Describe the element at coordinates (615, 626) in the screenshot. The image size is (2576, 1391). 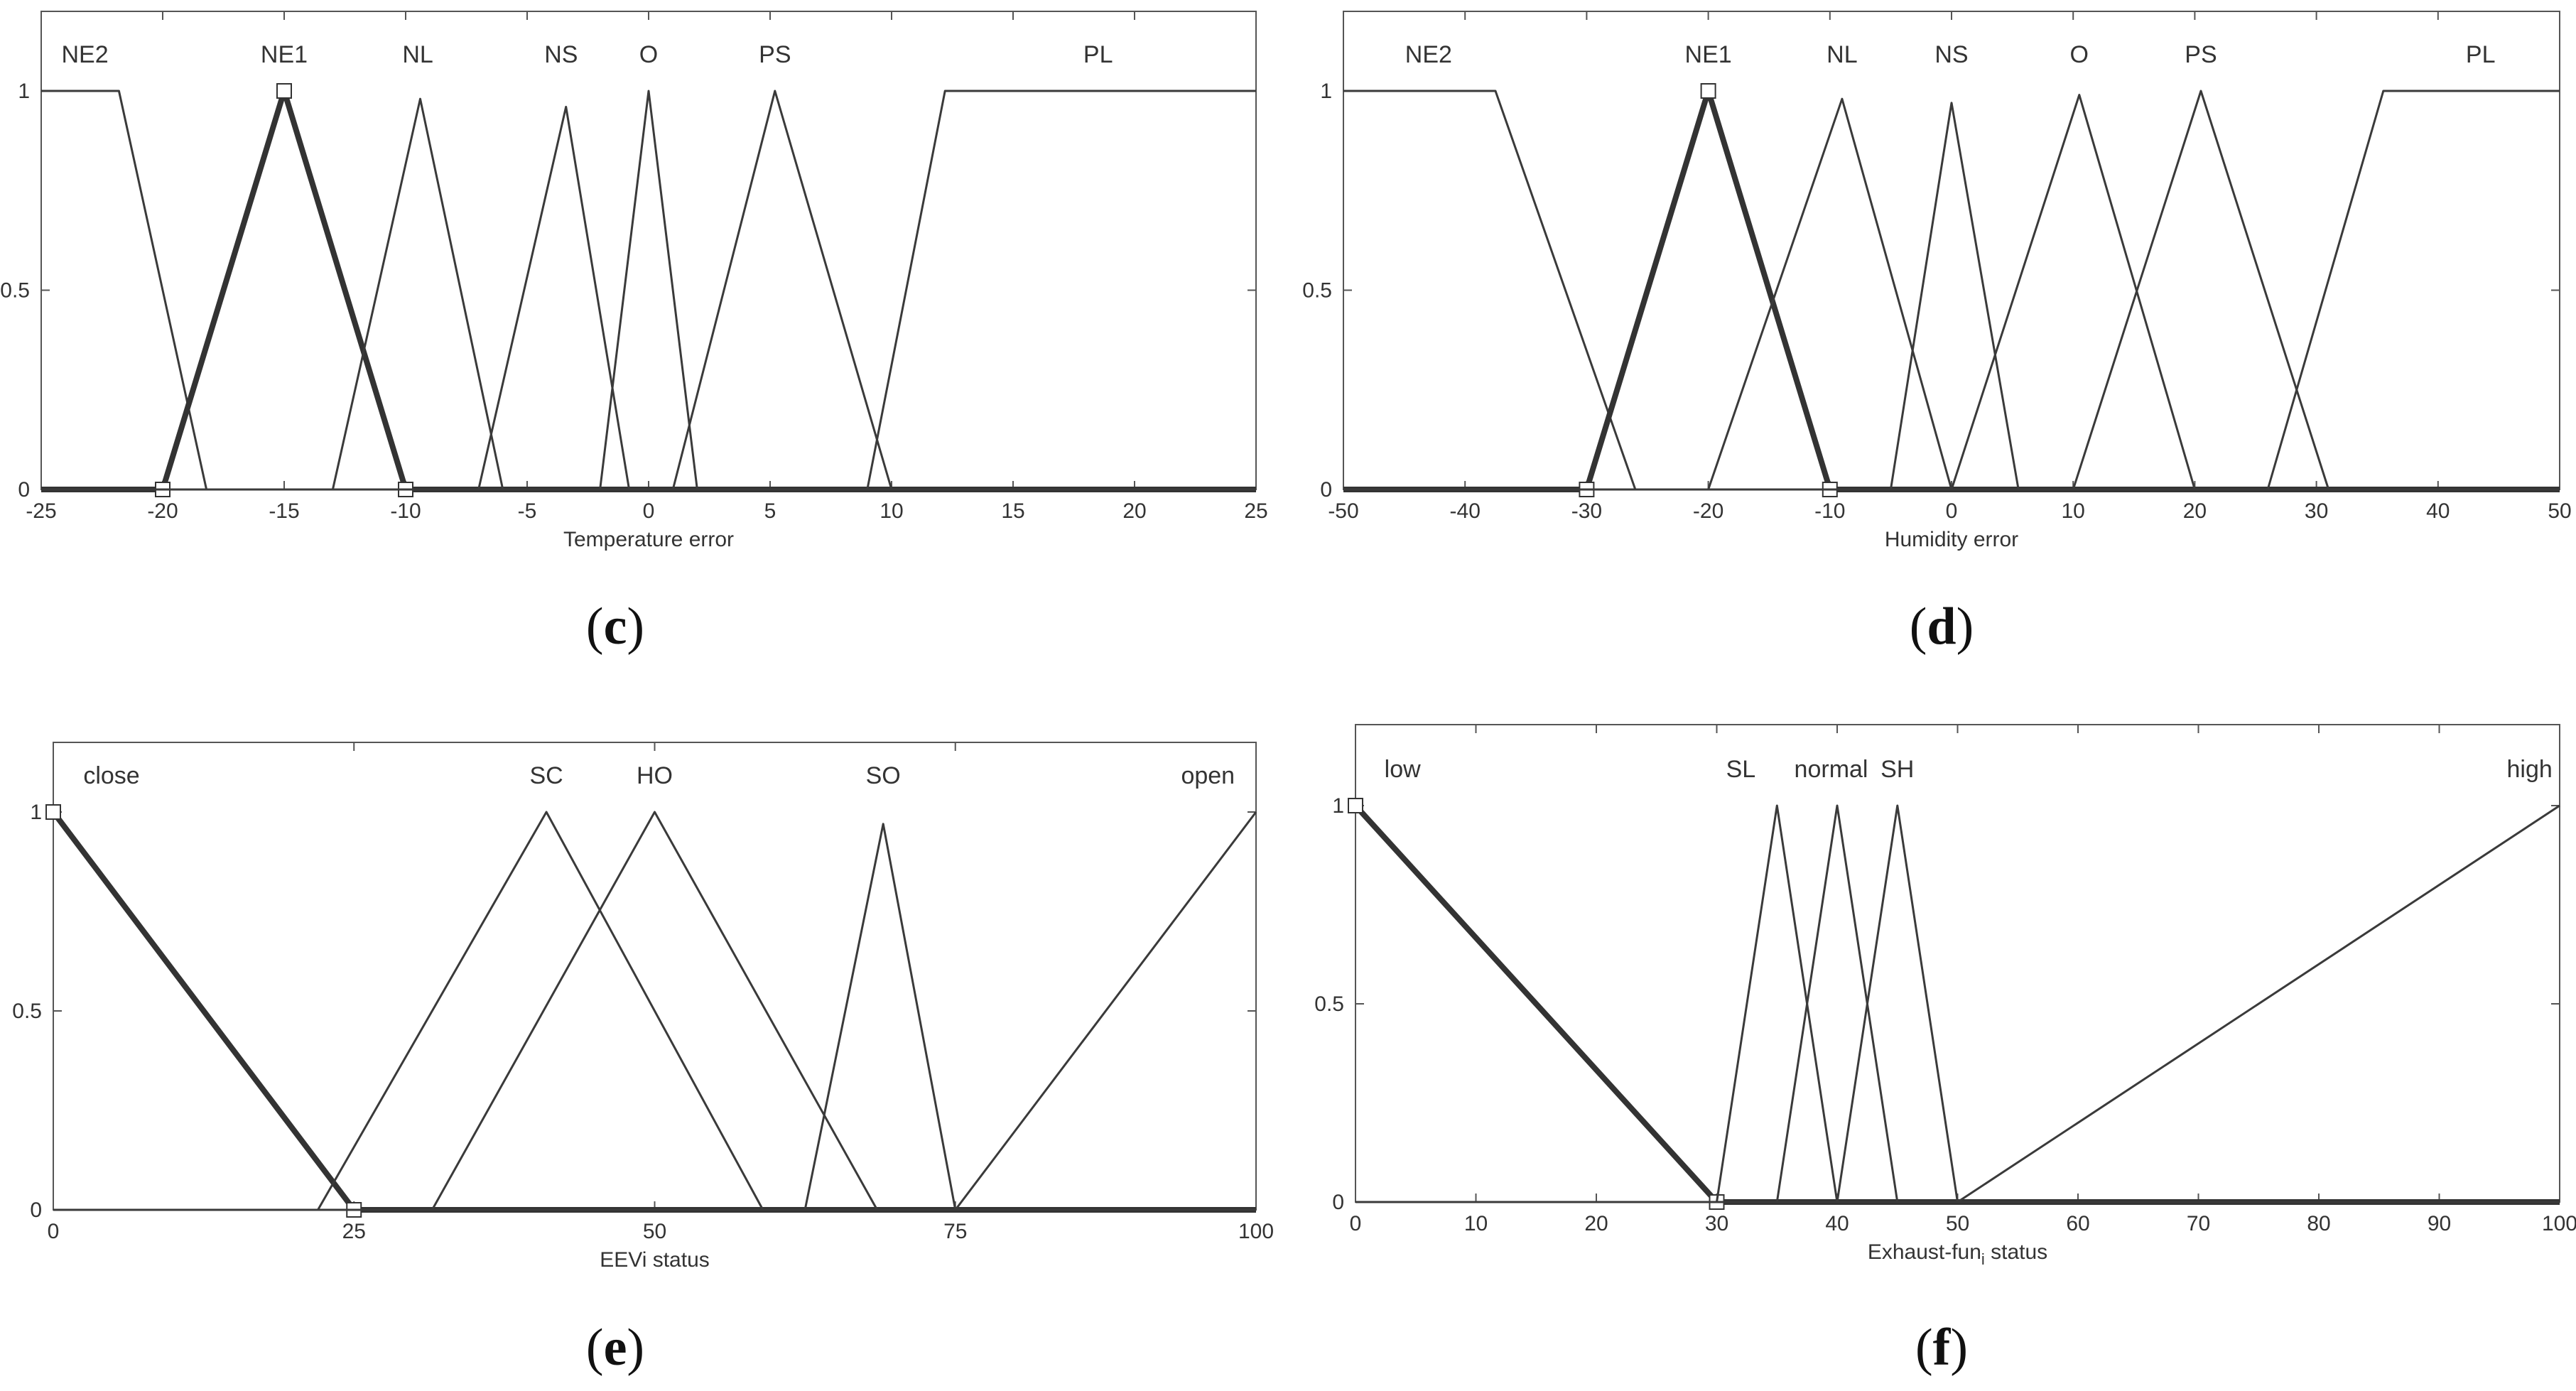
I see `caption-c: (c)` at that location.